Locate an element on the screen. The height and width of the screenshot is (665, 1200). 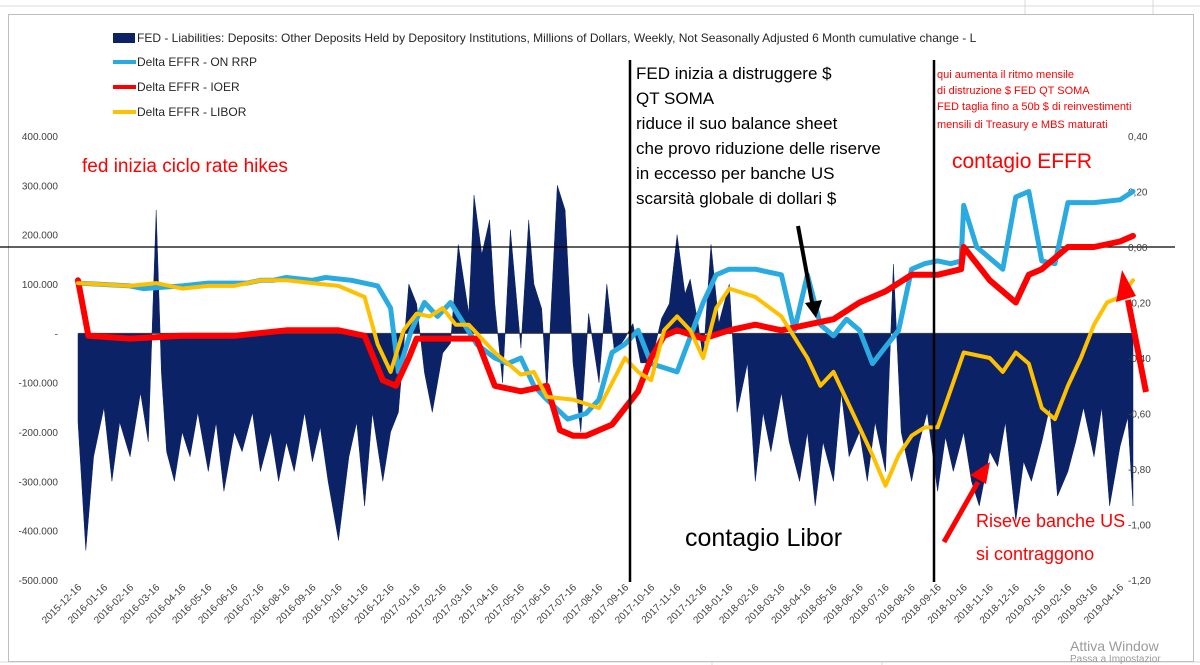
annotation-ritmo-line-4: mensili di Treasury e MBS maturati is located at coordinates (1022, 125).